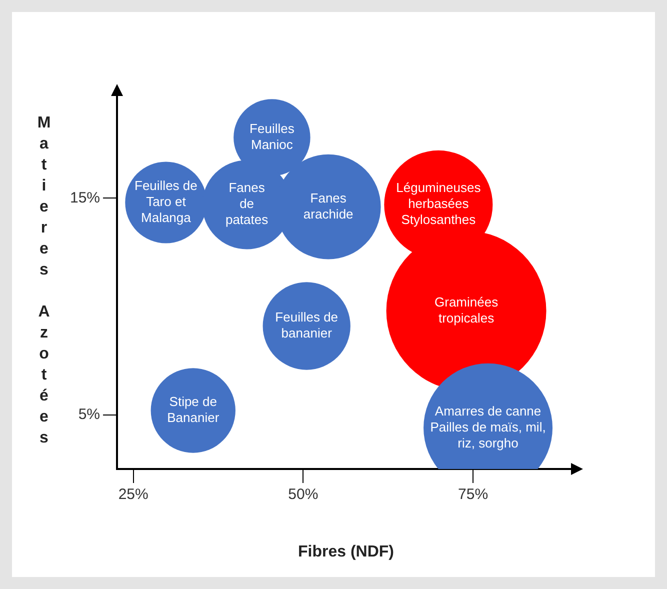  I want to click on annotation: Fanes arachide, so click(328, 206).